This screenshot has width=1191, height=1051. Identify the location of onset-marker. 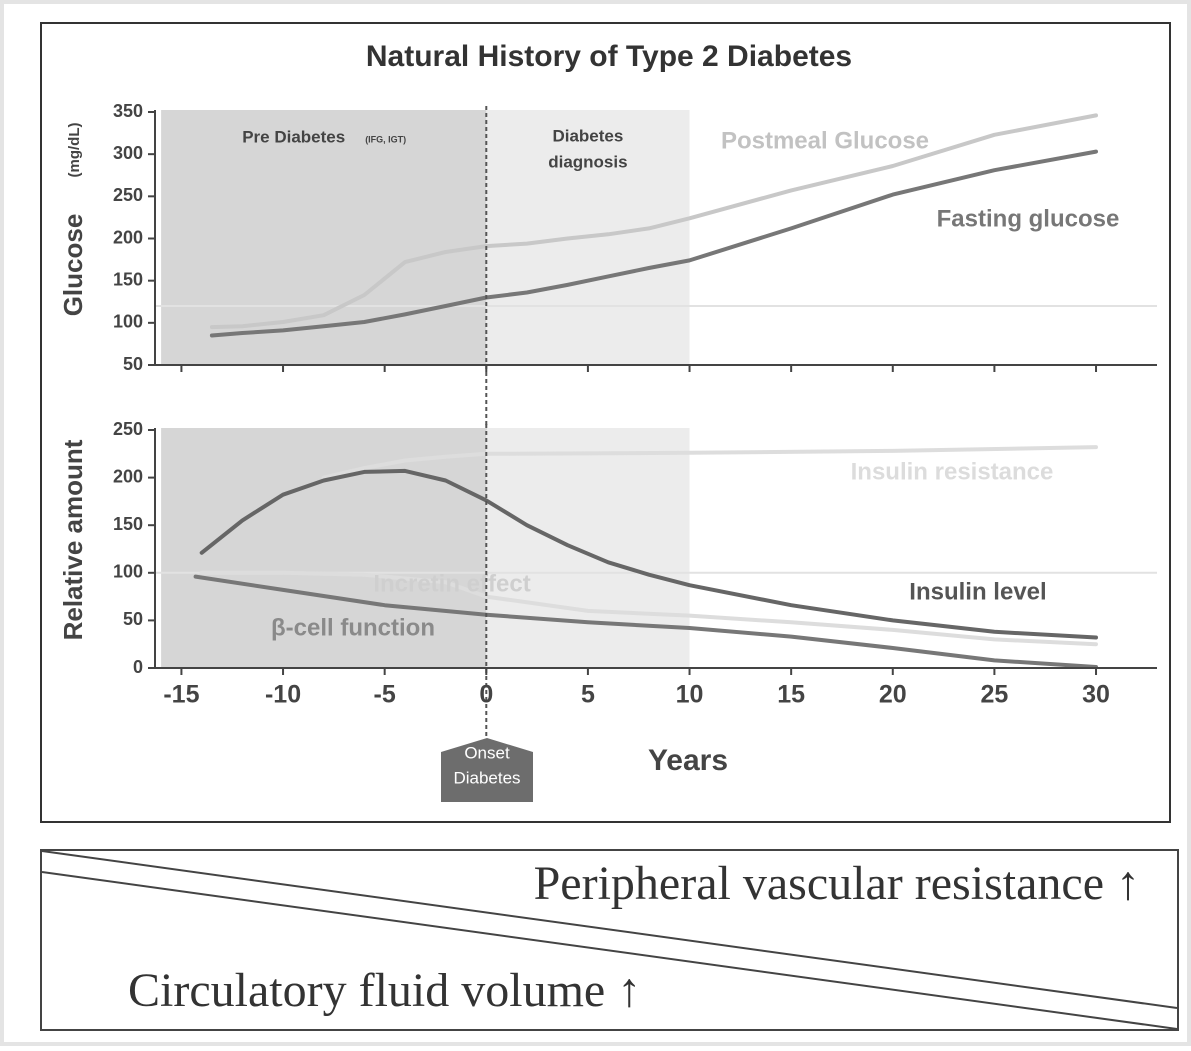
(487, 770).